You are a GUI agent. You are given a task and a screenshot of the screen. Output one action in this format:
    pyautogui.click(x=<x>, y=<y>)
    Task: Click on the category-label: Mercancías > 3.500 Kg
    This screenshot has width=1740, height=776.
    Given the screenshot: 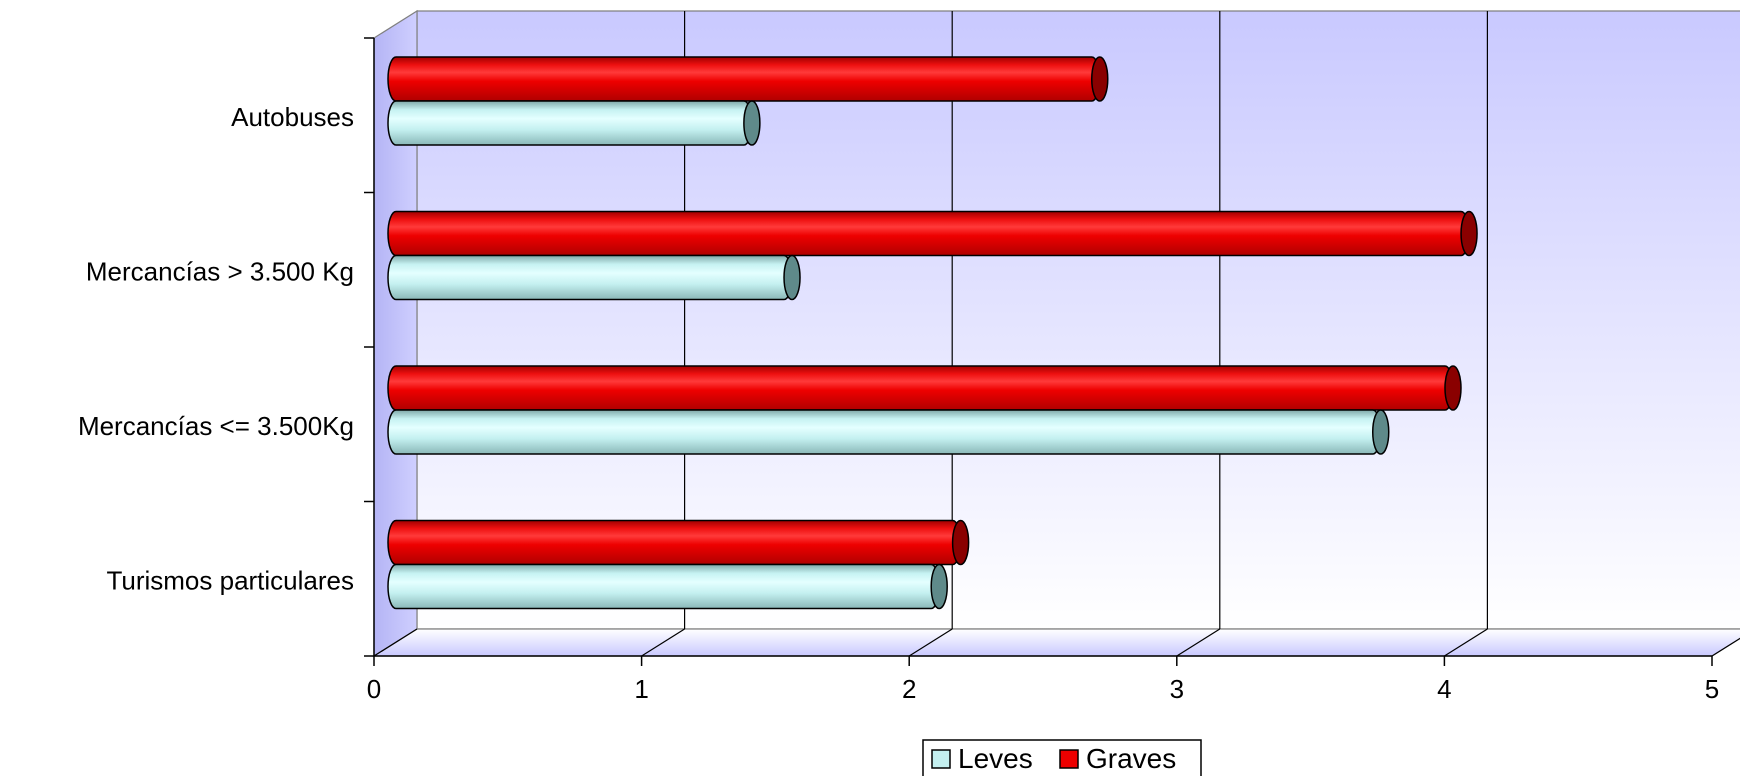 What is the action you would take?
    pyautogui.click(x=220, y=272)
    